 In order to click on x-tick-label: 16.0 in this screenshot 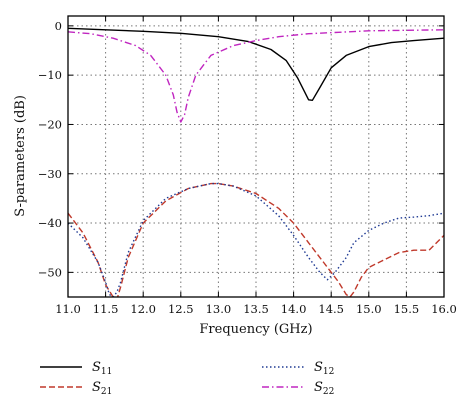, I will do `click(444, 309)`.